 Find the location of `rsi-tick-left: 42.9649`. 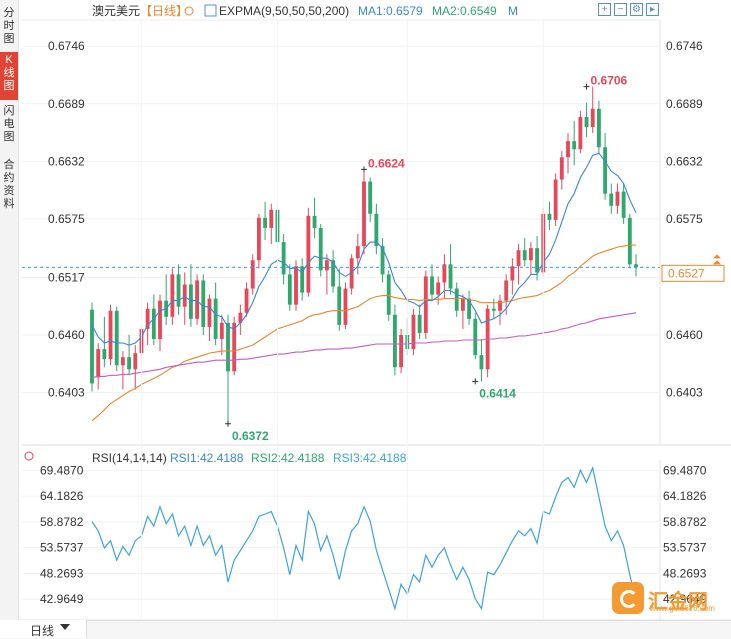

rsi-tick-left: 42.9649 is located at coordinates (62, 599).